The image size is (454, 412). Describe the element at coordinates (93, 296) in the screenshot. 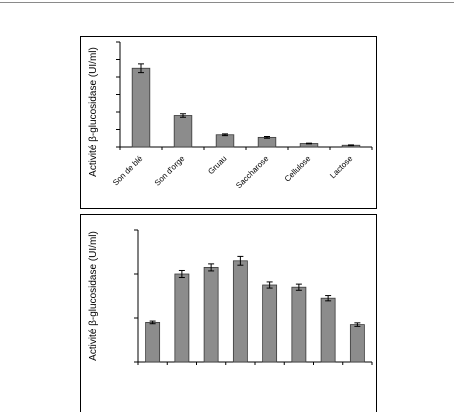

I see `chart-2-y-axis-label: Activité β-glucosidase (UI/ml)` at that location.